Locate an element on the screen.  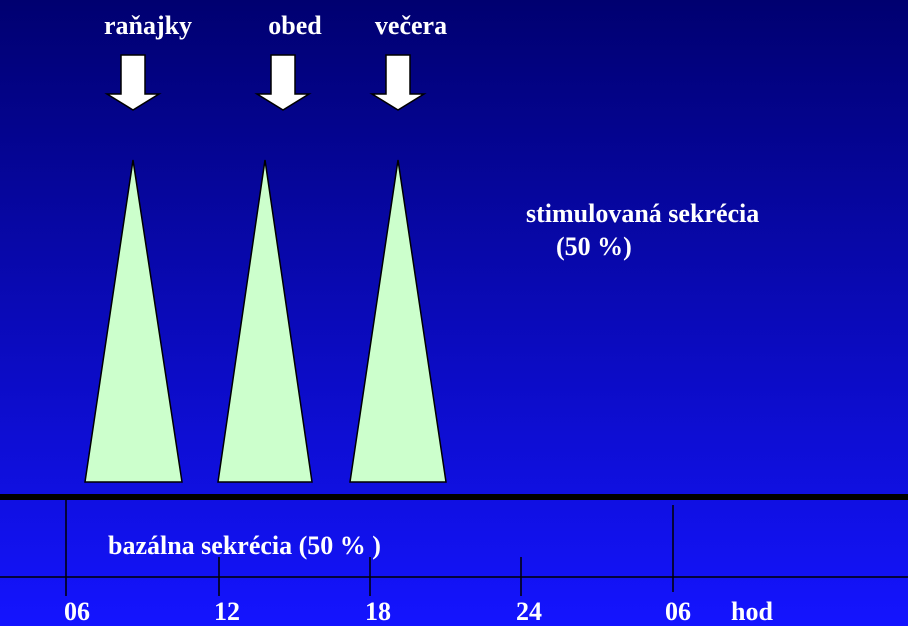
axis-label: 12 is located at coordinates (227, 611).